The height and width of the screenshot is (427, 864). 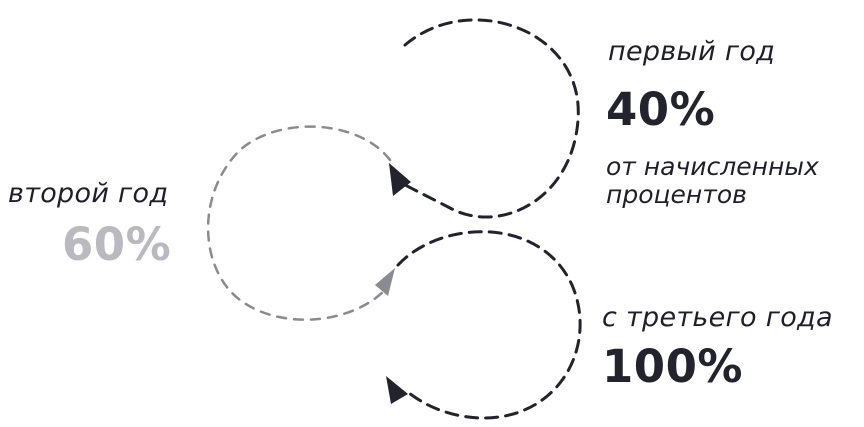 What do you see at coordinates (299, 223) in the screenshot?
I see `loop-path-second-year` at bounding box center [299, 223].